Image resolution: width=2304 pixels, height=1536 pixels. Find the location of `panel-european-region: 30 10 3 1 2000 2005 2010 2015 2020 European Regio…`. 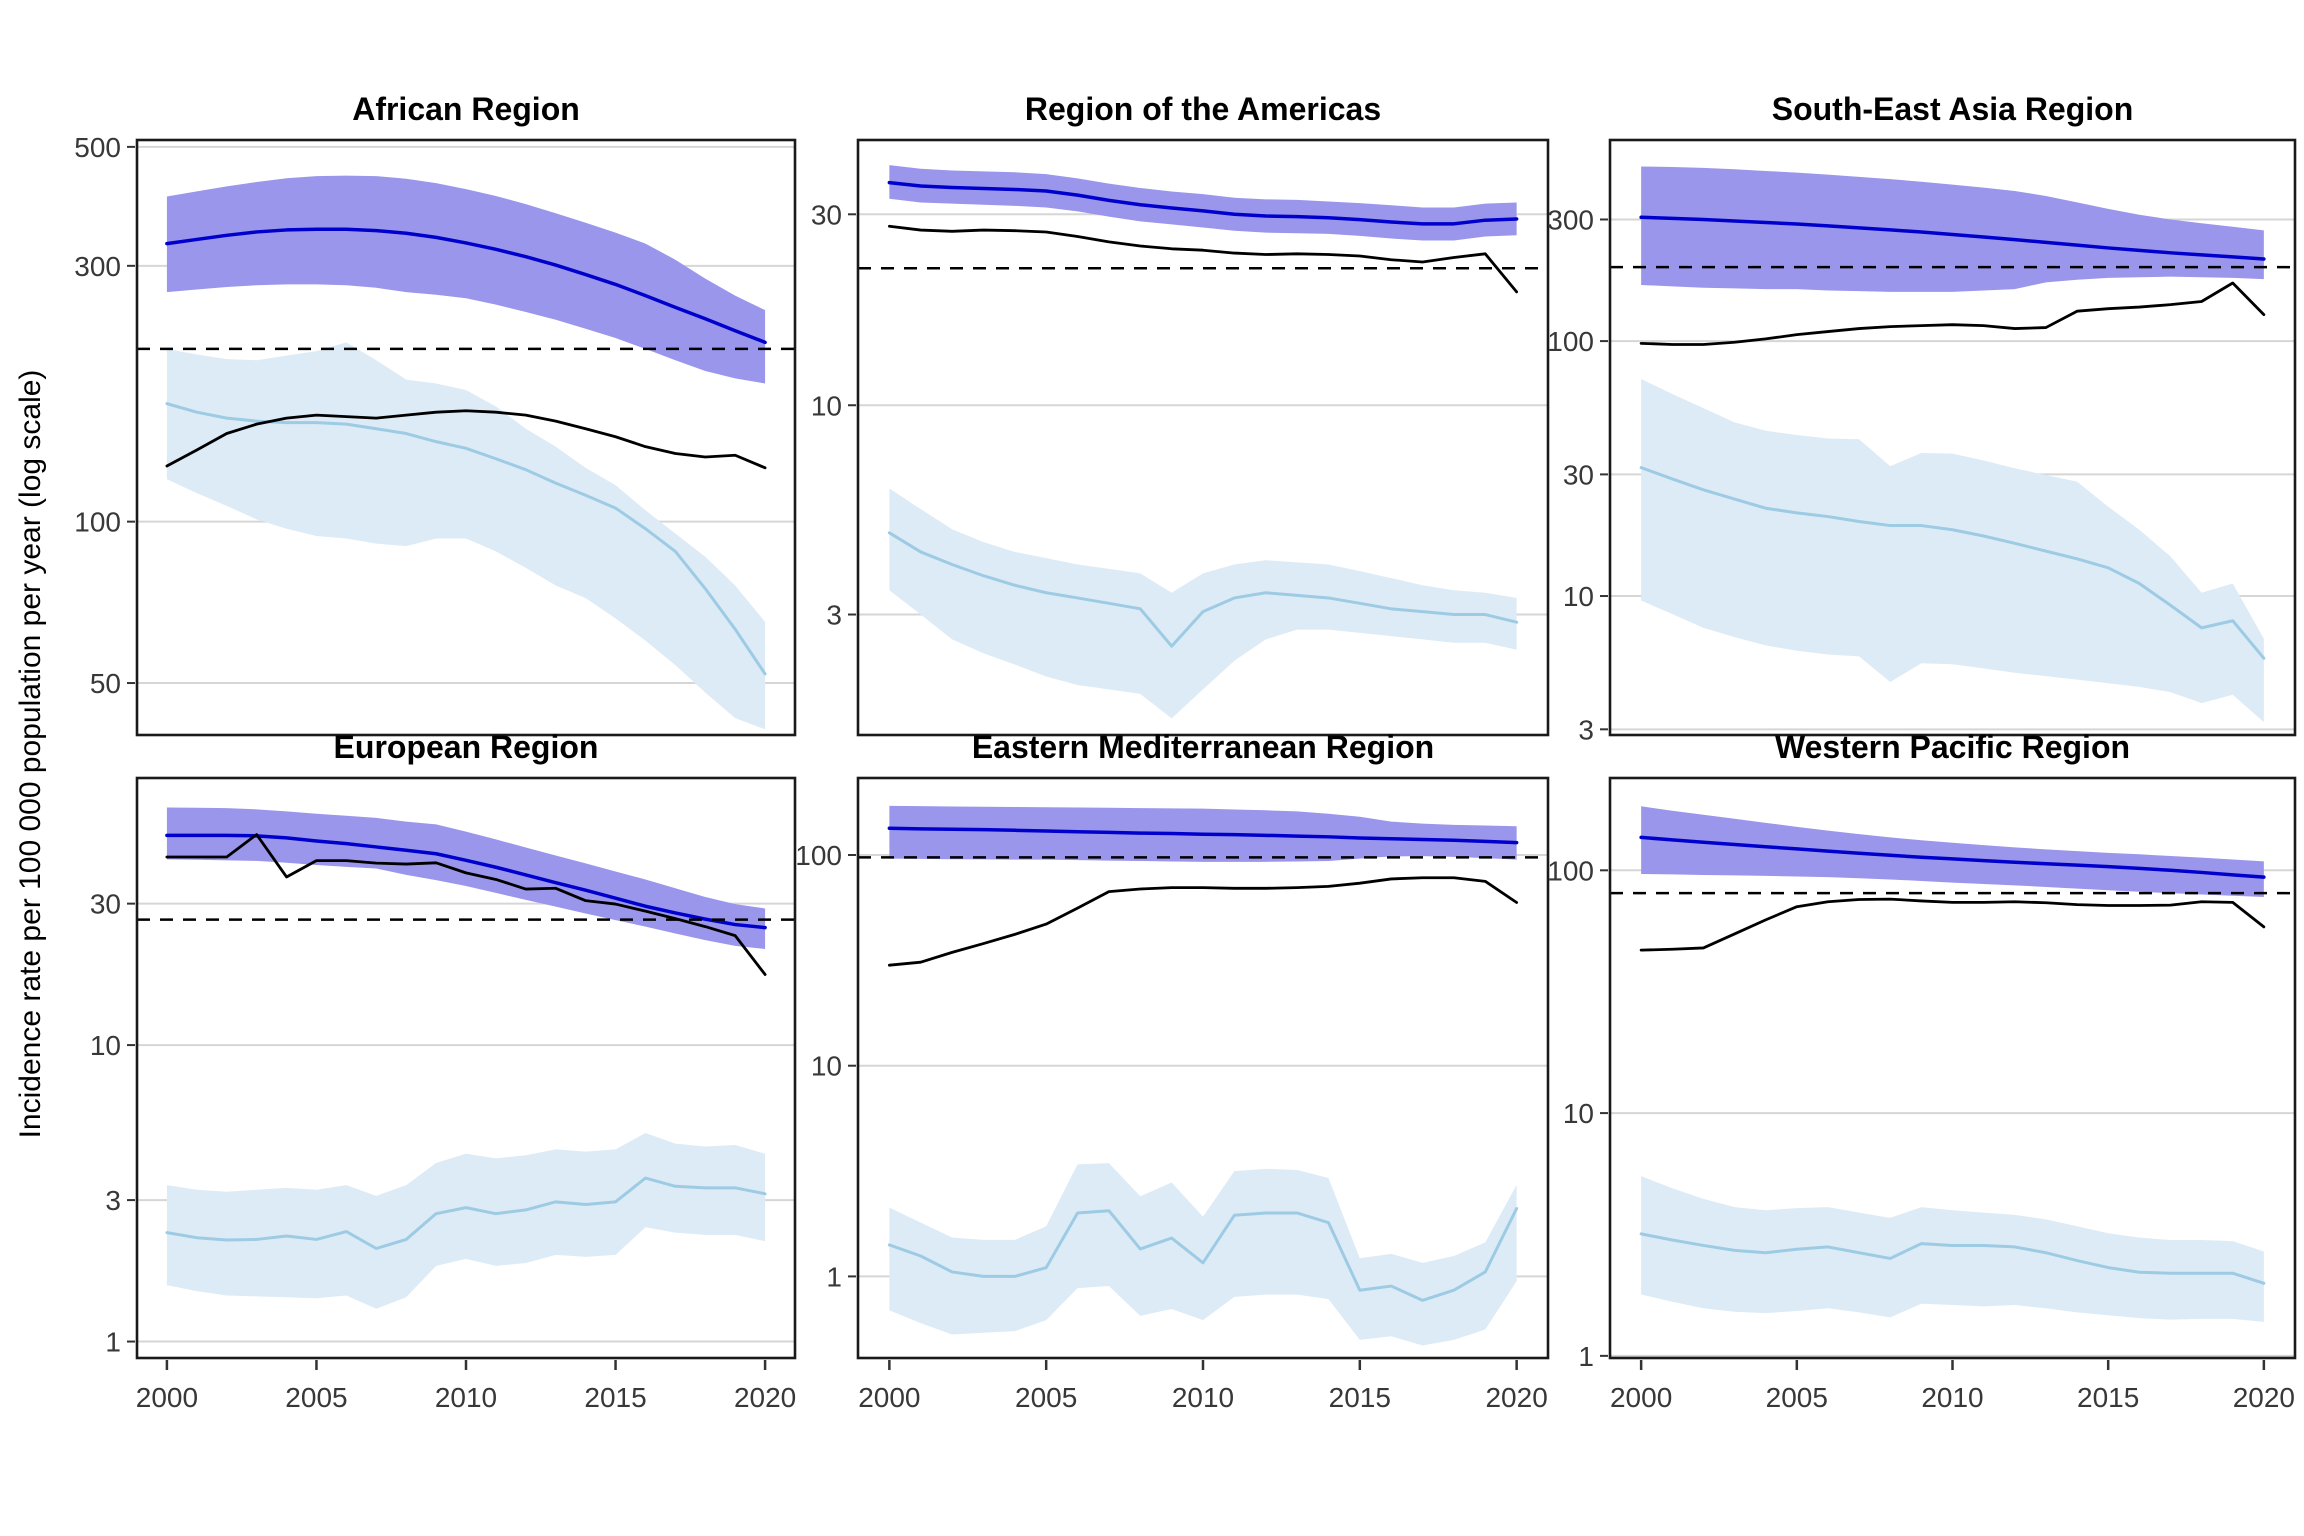

panel-european-region: 30 10 3 1 2000 2005 2010 2015 2020 European Regio… is located at coordinates (443, 1071).